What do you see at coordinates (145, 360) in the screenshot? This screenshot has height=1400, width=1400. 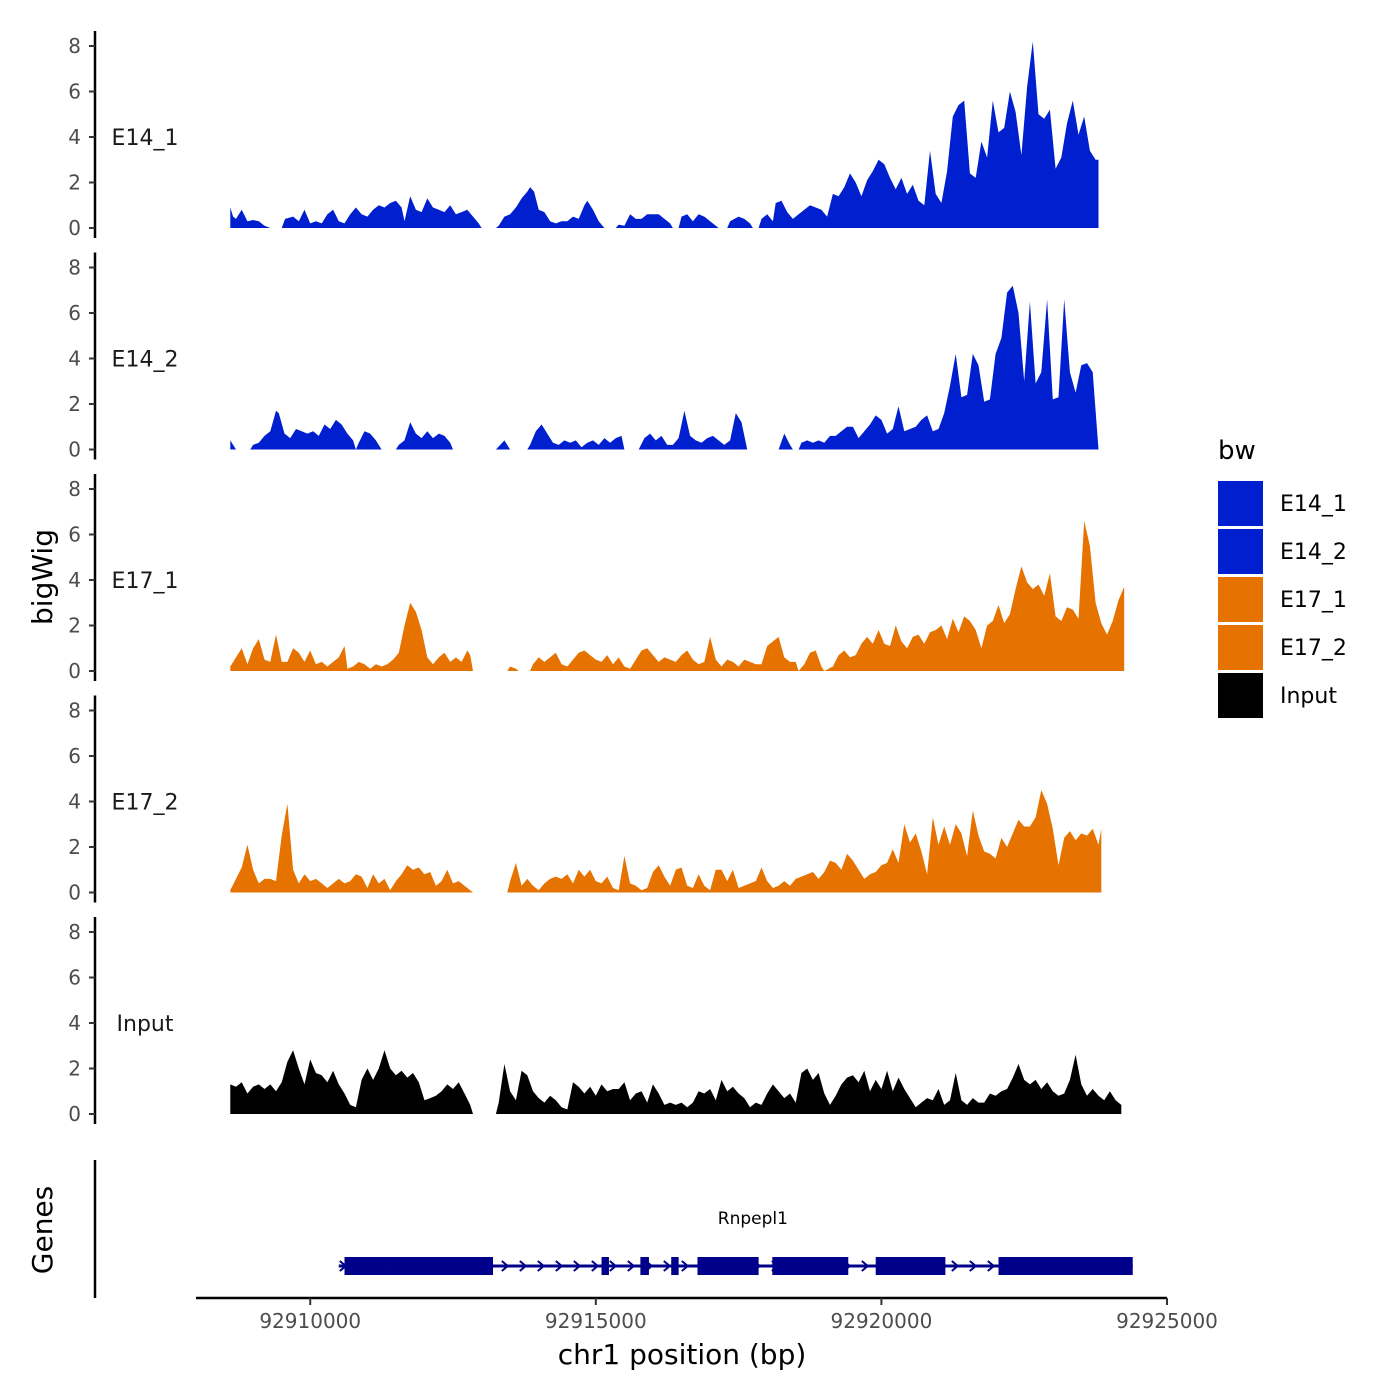 I see `track-label: E14_2` at bounding box center [145, 360].